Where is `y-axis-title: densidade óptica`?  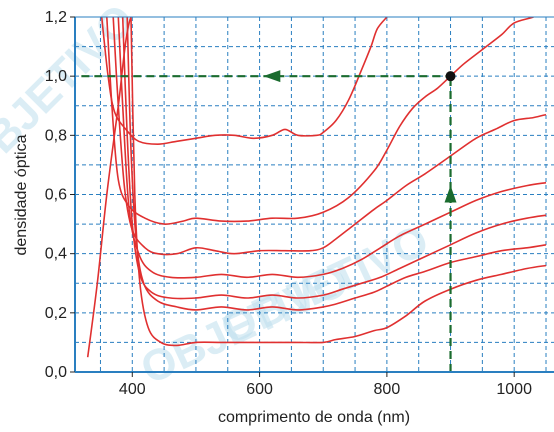
y-axis-title: densidade óptica is located at coordinates (21, 194).